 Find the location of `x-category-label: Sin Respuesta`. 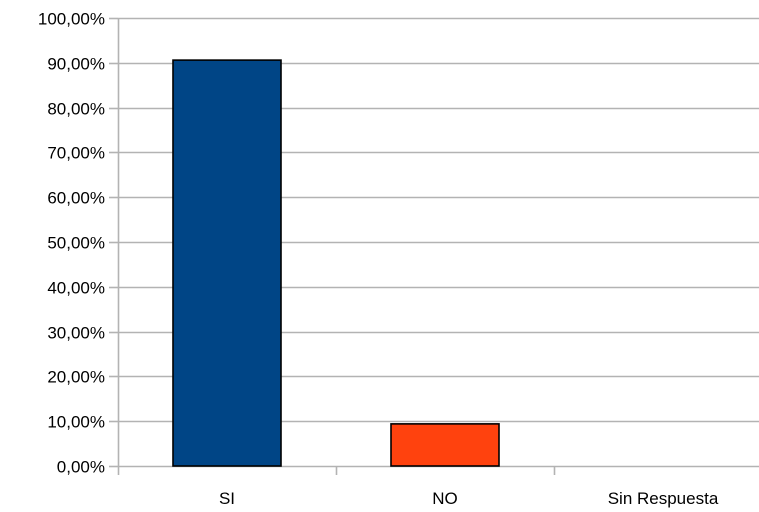

x-category-label: Sin Respuesta is located at coordinates (663, 498).